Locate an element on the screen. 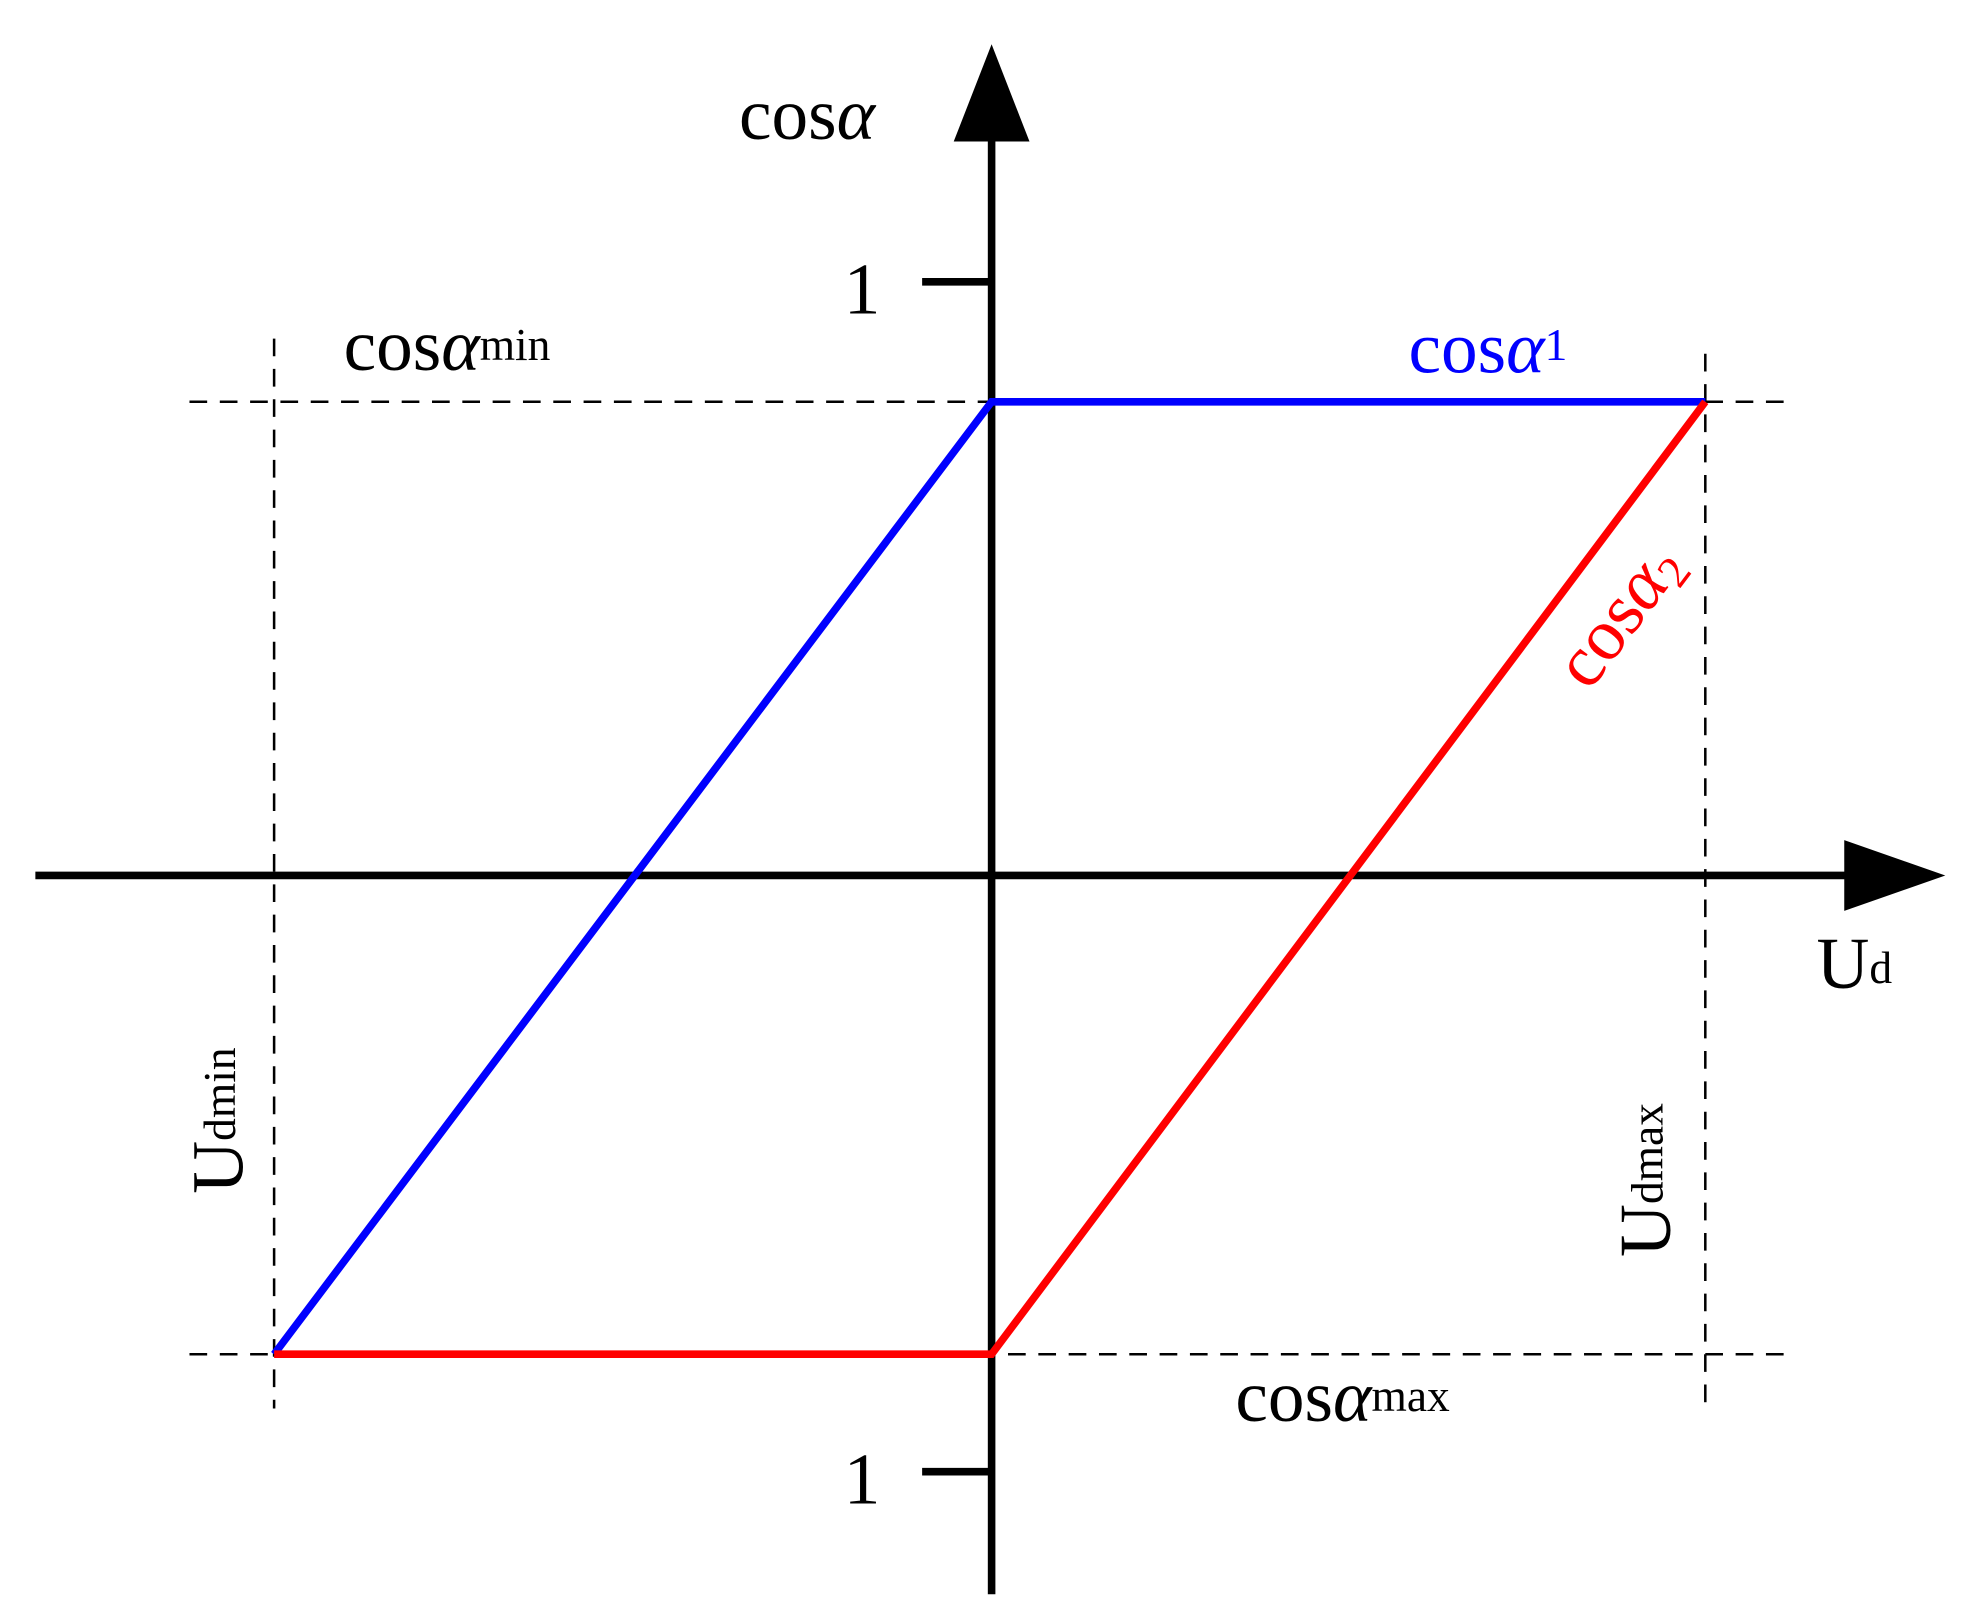 This screenshot has height=1612, width=1963. cos-min-label: cosαmin is located at coordinates (447, 345).